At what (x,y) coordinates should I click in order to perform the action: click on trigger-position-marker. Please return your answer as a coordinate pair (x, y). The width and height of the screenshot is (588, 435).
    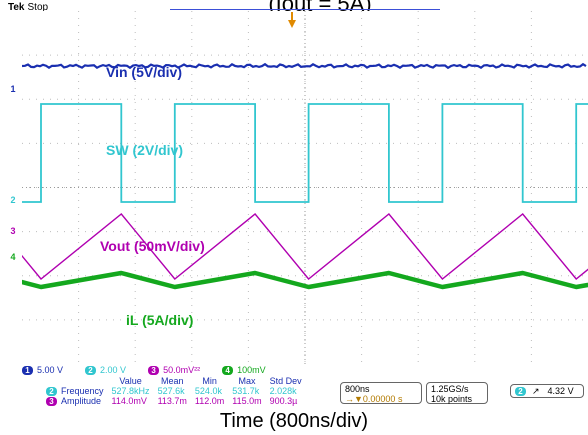
    Looking at the image, I should click on (292, 21).